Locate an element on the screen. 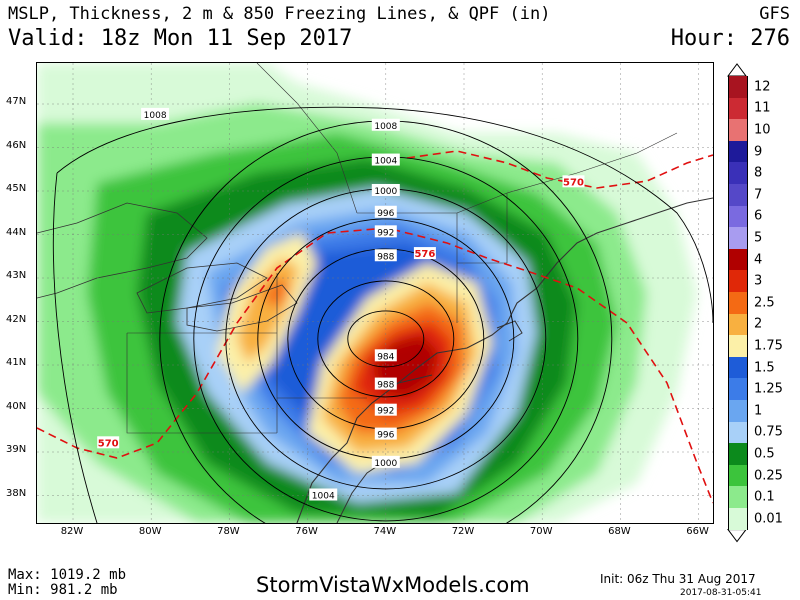 The image size is (800, 600). isobar-value: 984 is located at coordinates (385, 357).